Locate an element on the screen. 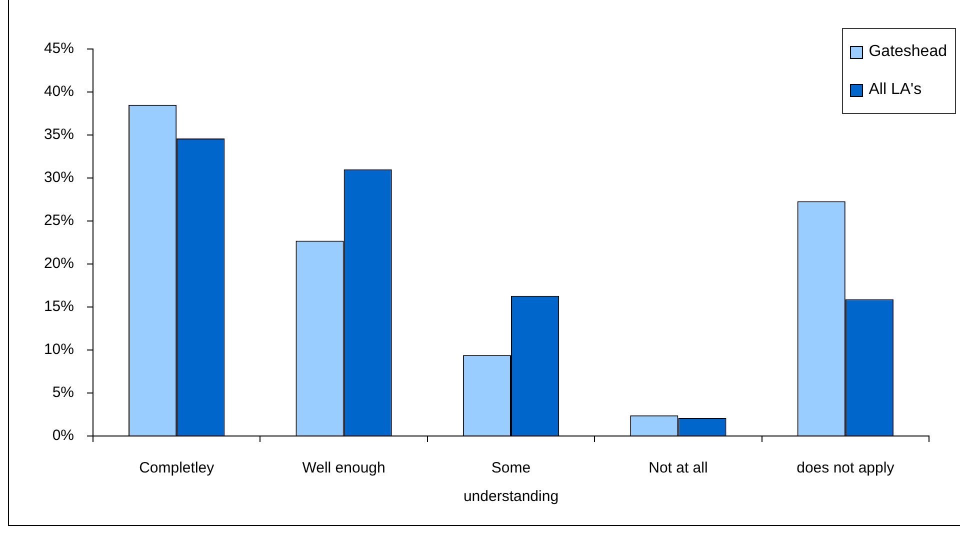 The width and height of the screenshot is (961, 536). y-tick-label: 35% is located at coordinates (59, 135).